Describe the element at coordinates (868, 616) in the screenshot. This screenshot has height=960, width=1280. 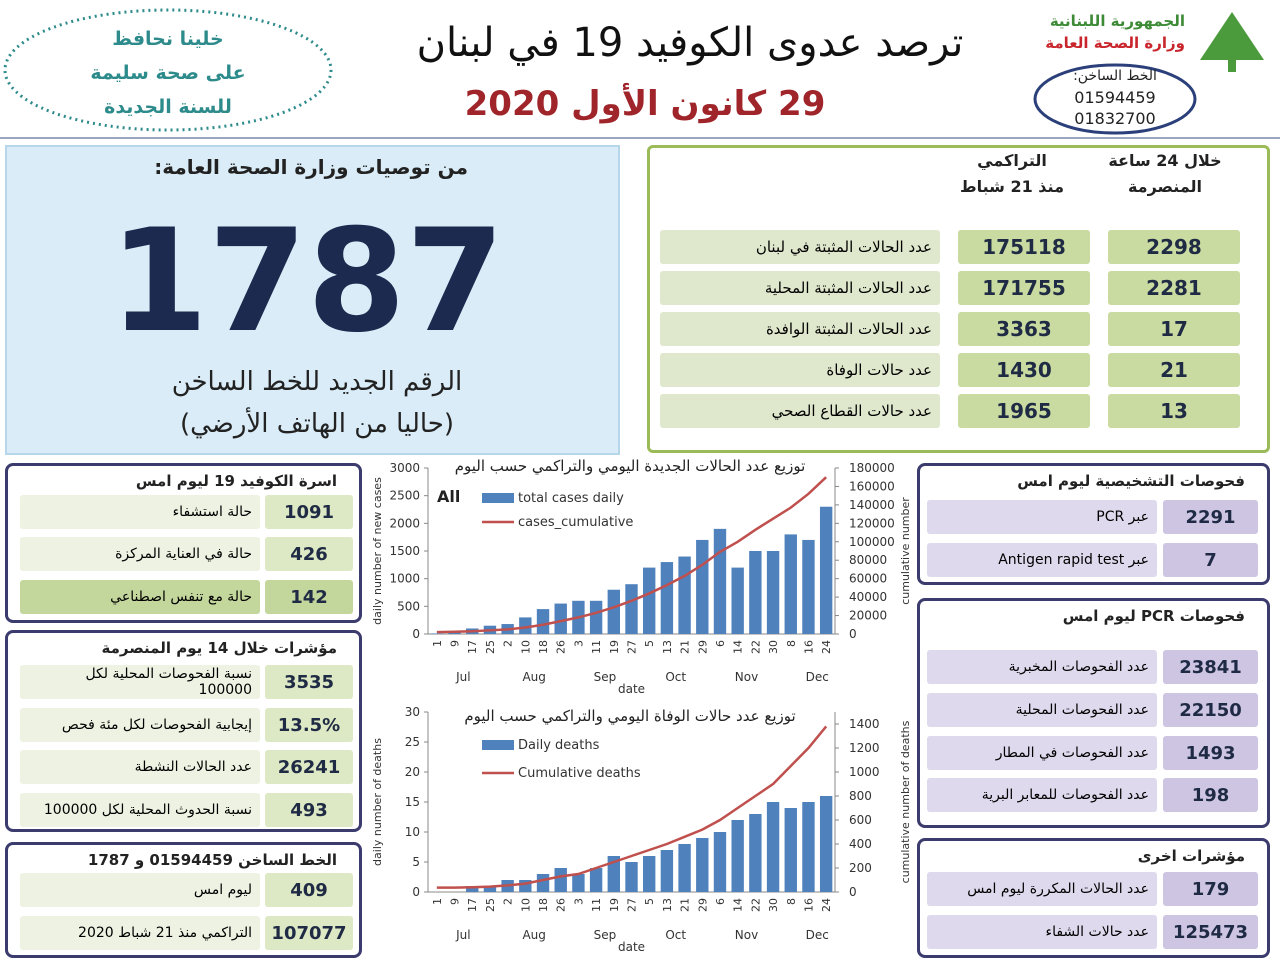
I see `y2-tick-label: 20000` at that location.